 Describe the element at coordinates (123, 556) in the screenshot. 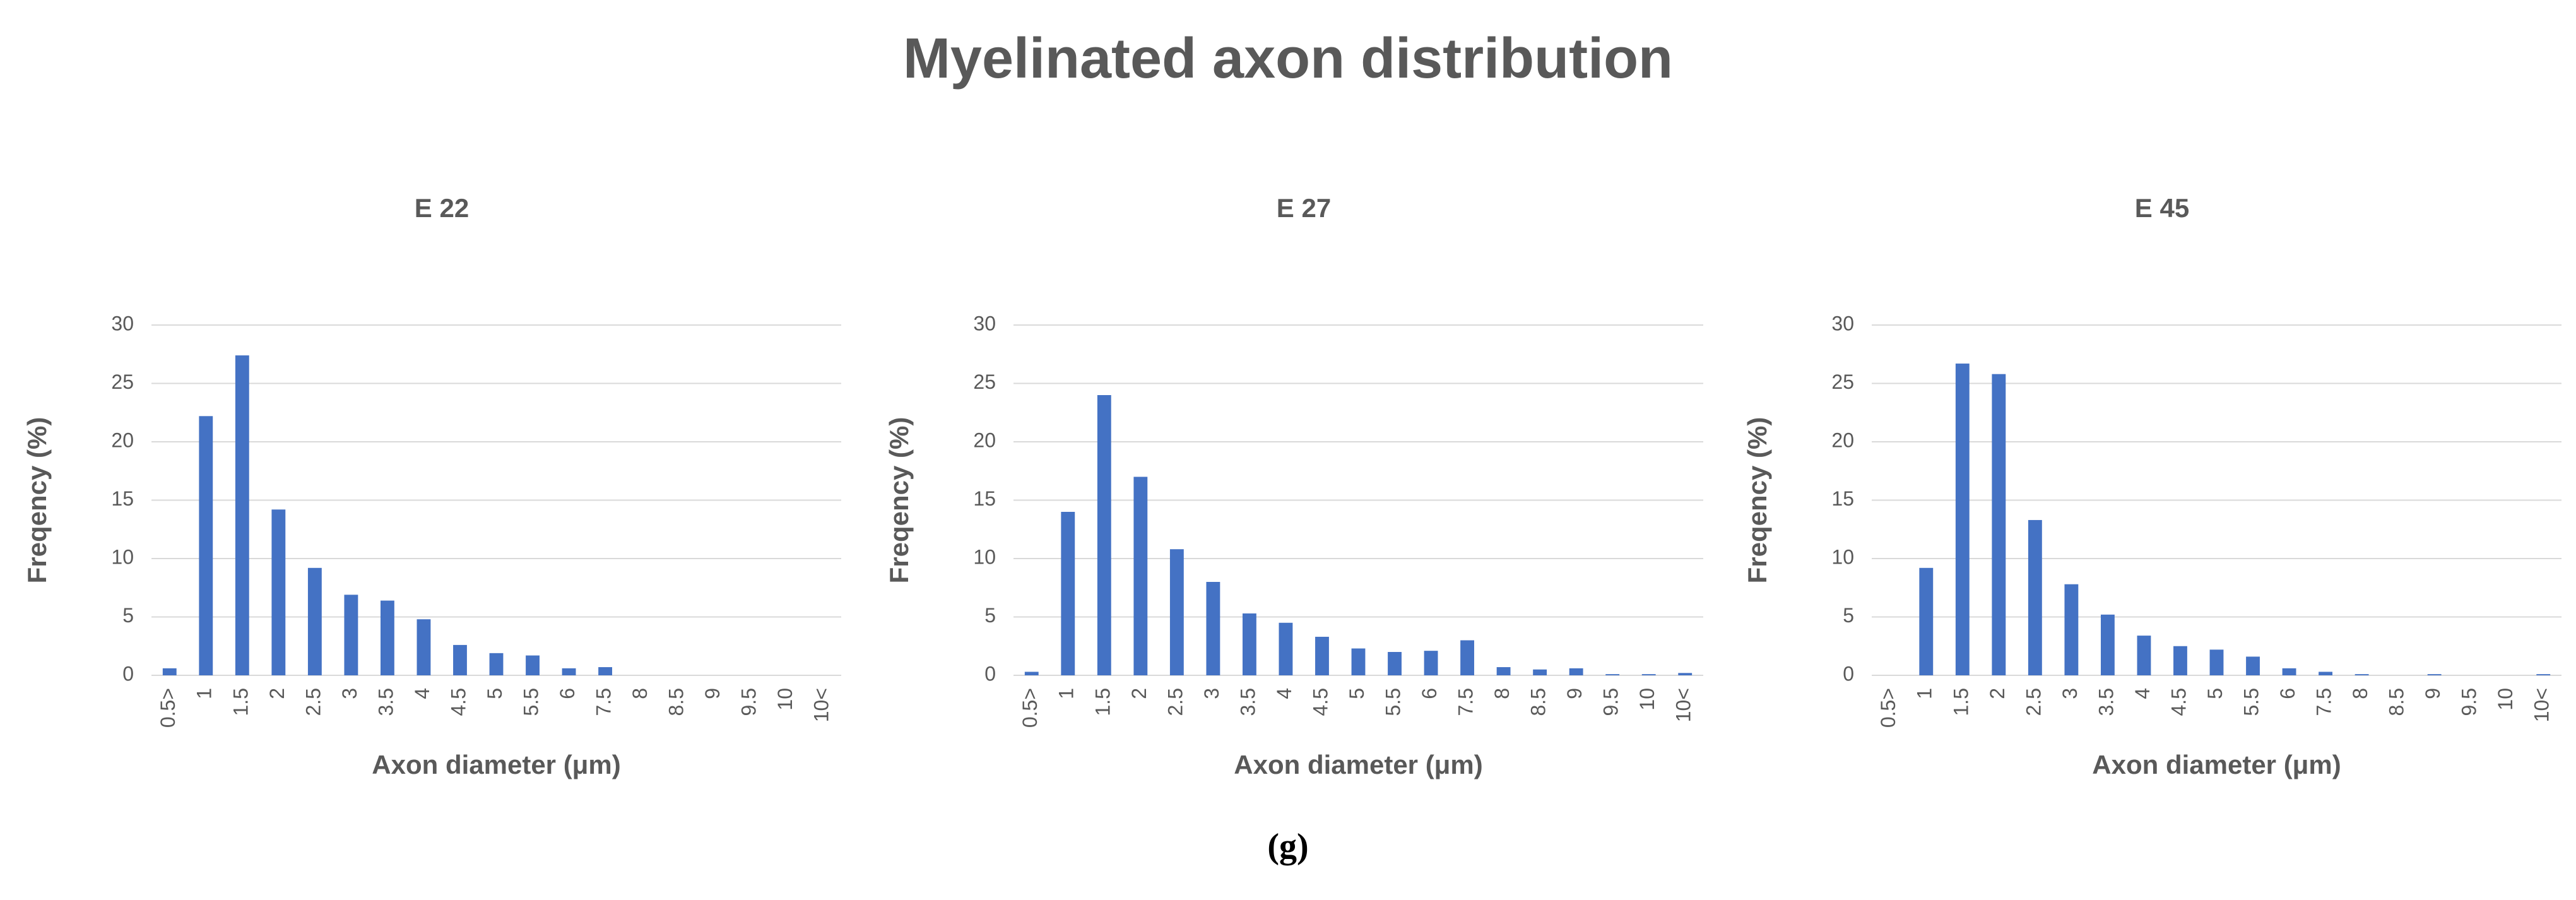

I see `y-tick-label: 10` at that location.